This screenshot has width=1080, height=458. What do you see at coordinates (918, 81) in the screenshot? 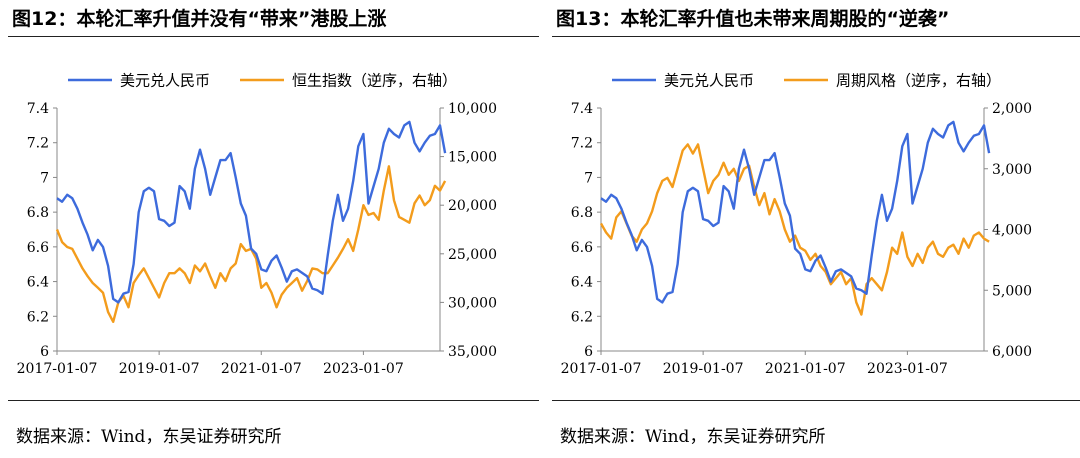
I see `legend-label: 周期风格（逆序，右轴）` at bounding box center [918, 81].